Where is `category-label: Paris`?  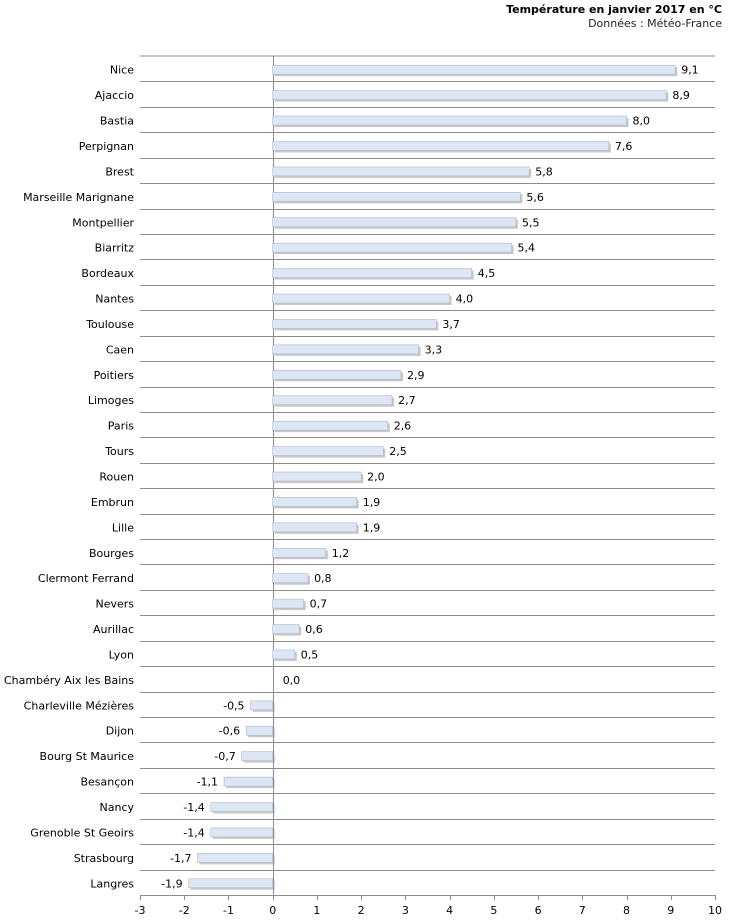
category-label: Paris is located at coordinates (121, 426).